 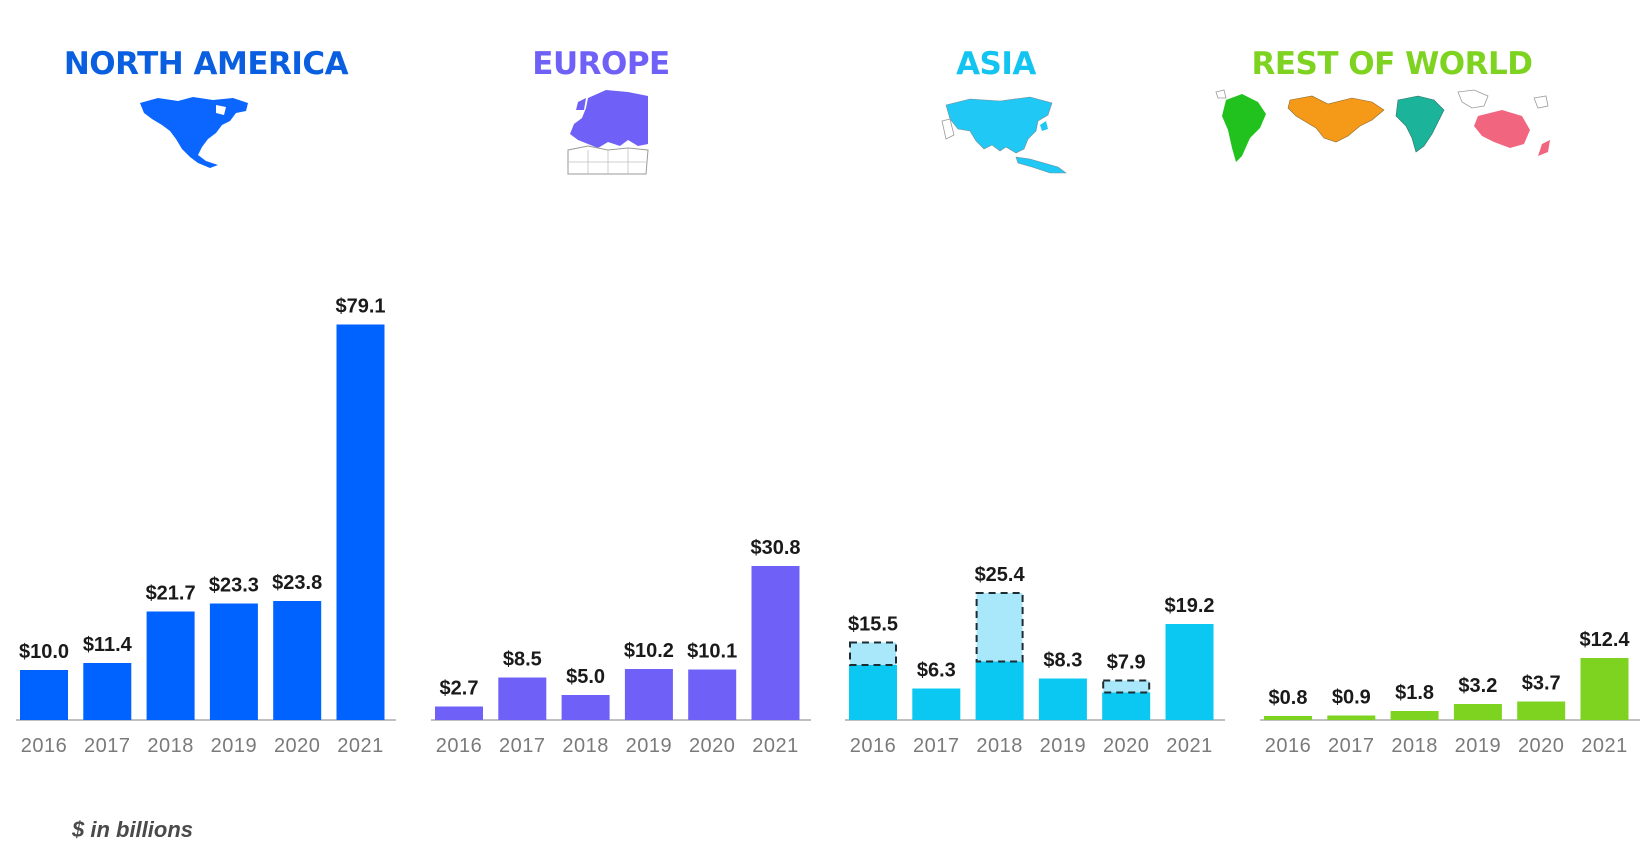 What do you see at coordinates (1288, 698) in the screenshot?
I see `value-label: $0.8` at bounding box center [1288, 698].